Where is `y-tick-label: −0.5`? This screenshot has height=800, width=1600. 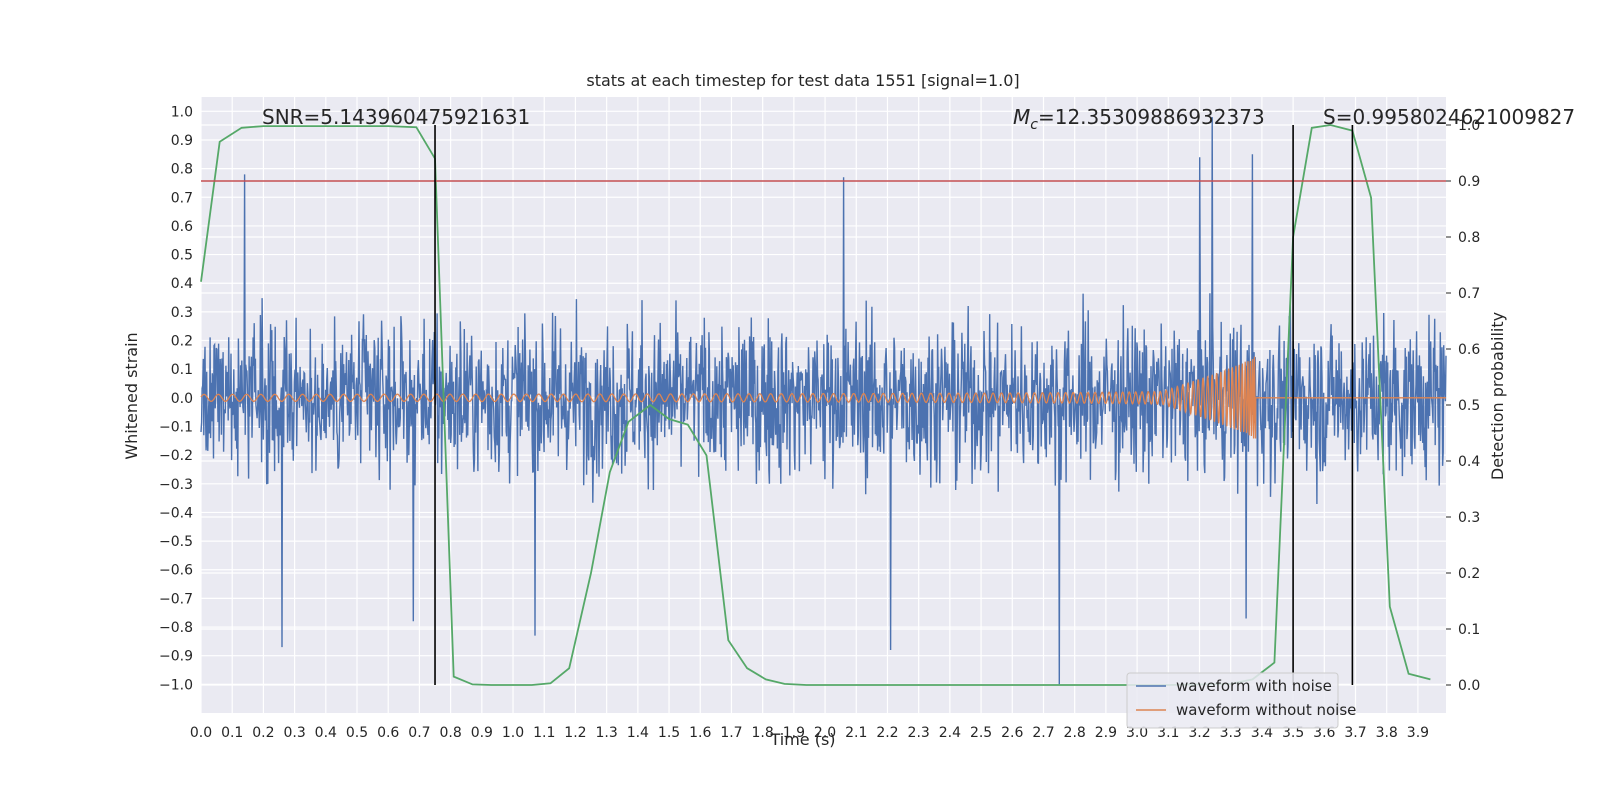 y-tick-label: −0.5 is located at coordinates (176, 542).